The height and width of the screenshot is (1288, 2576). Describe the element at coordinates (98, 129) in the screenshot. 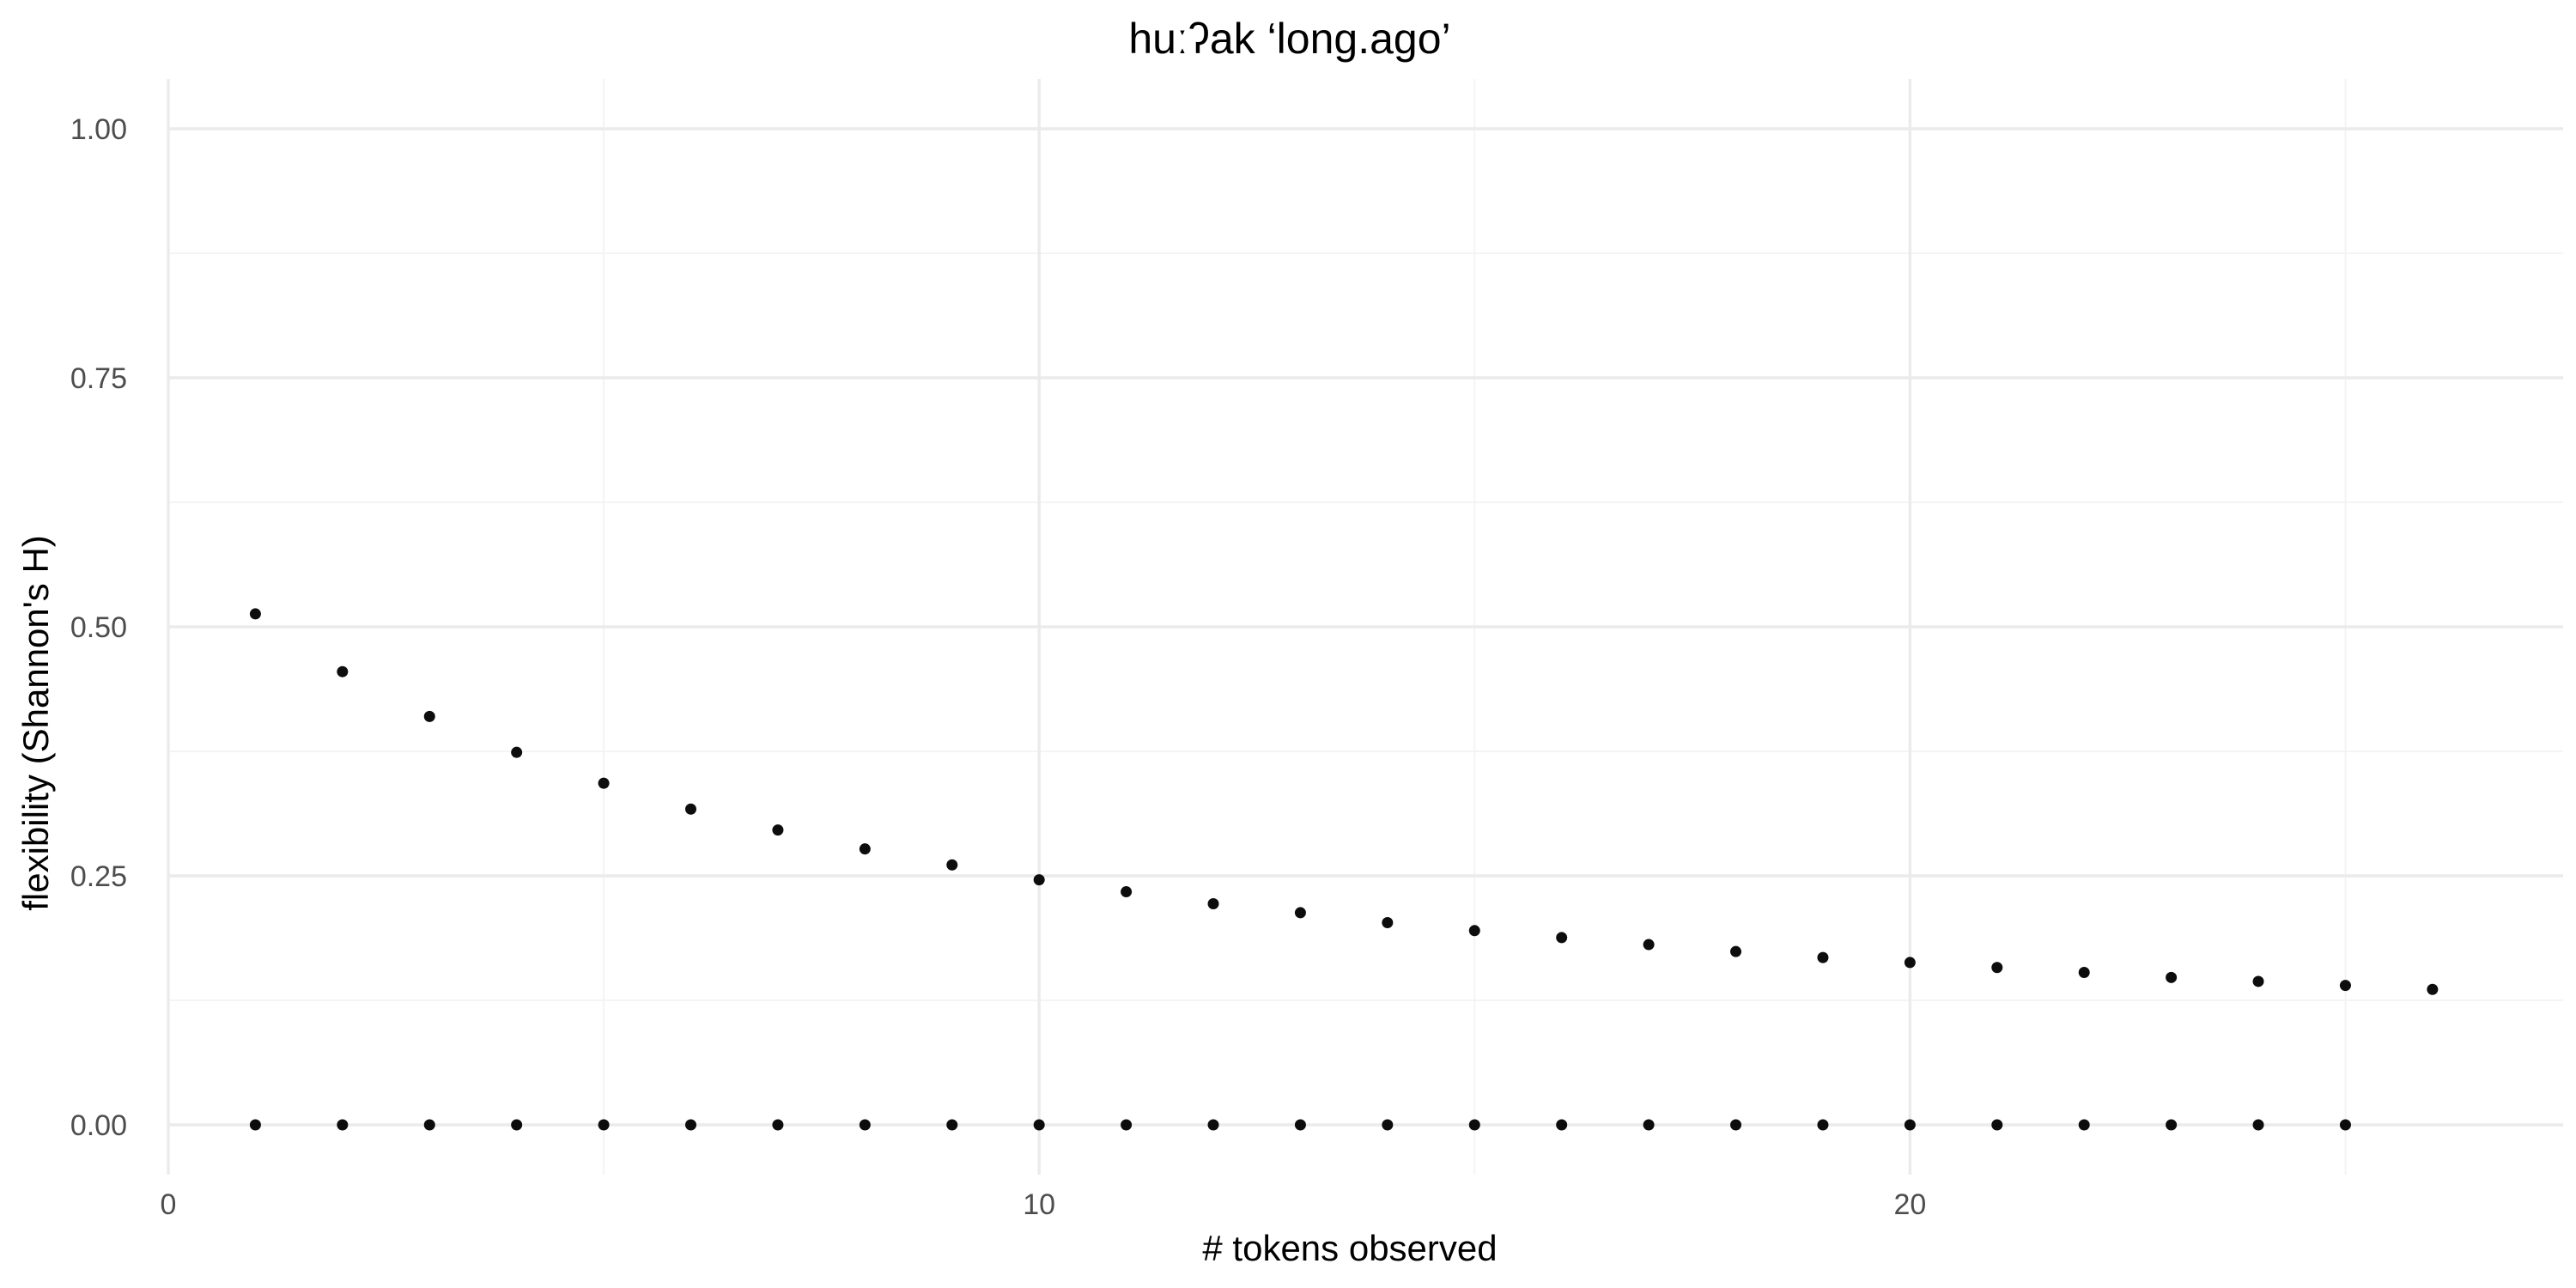

I see `y-tick-label: 1.00` at that location.